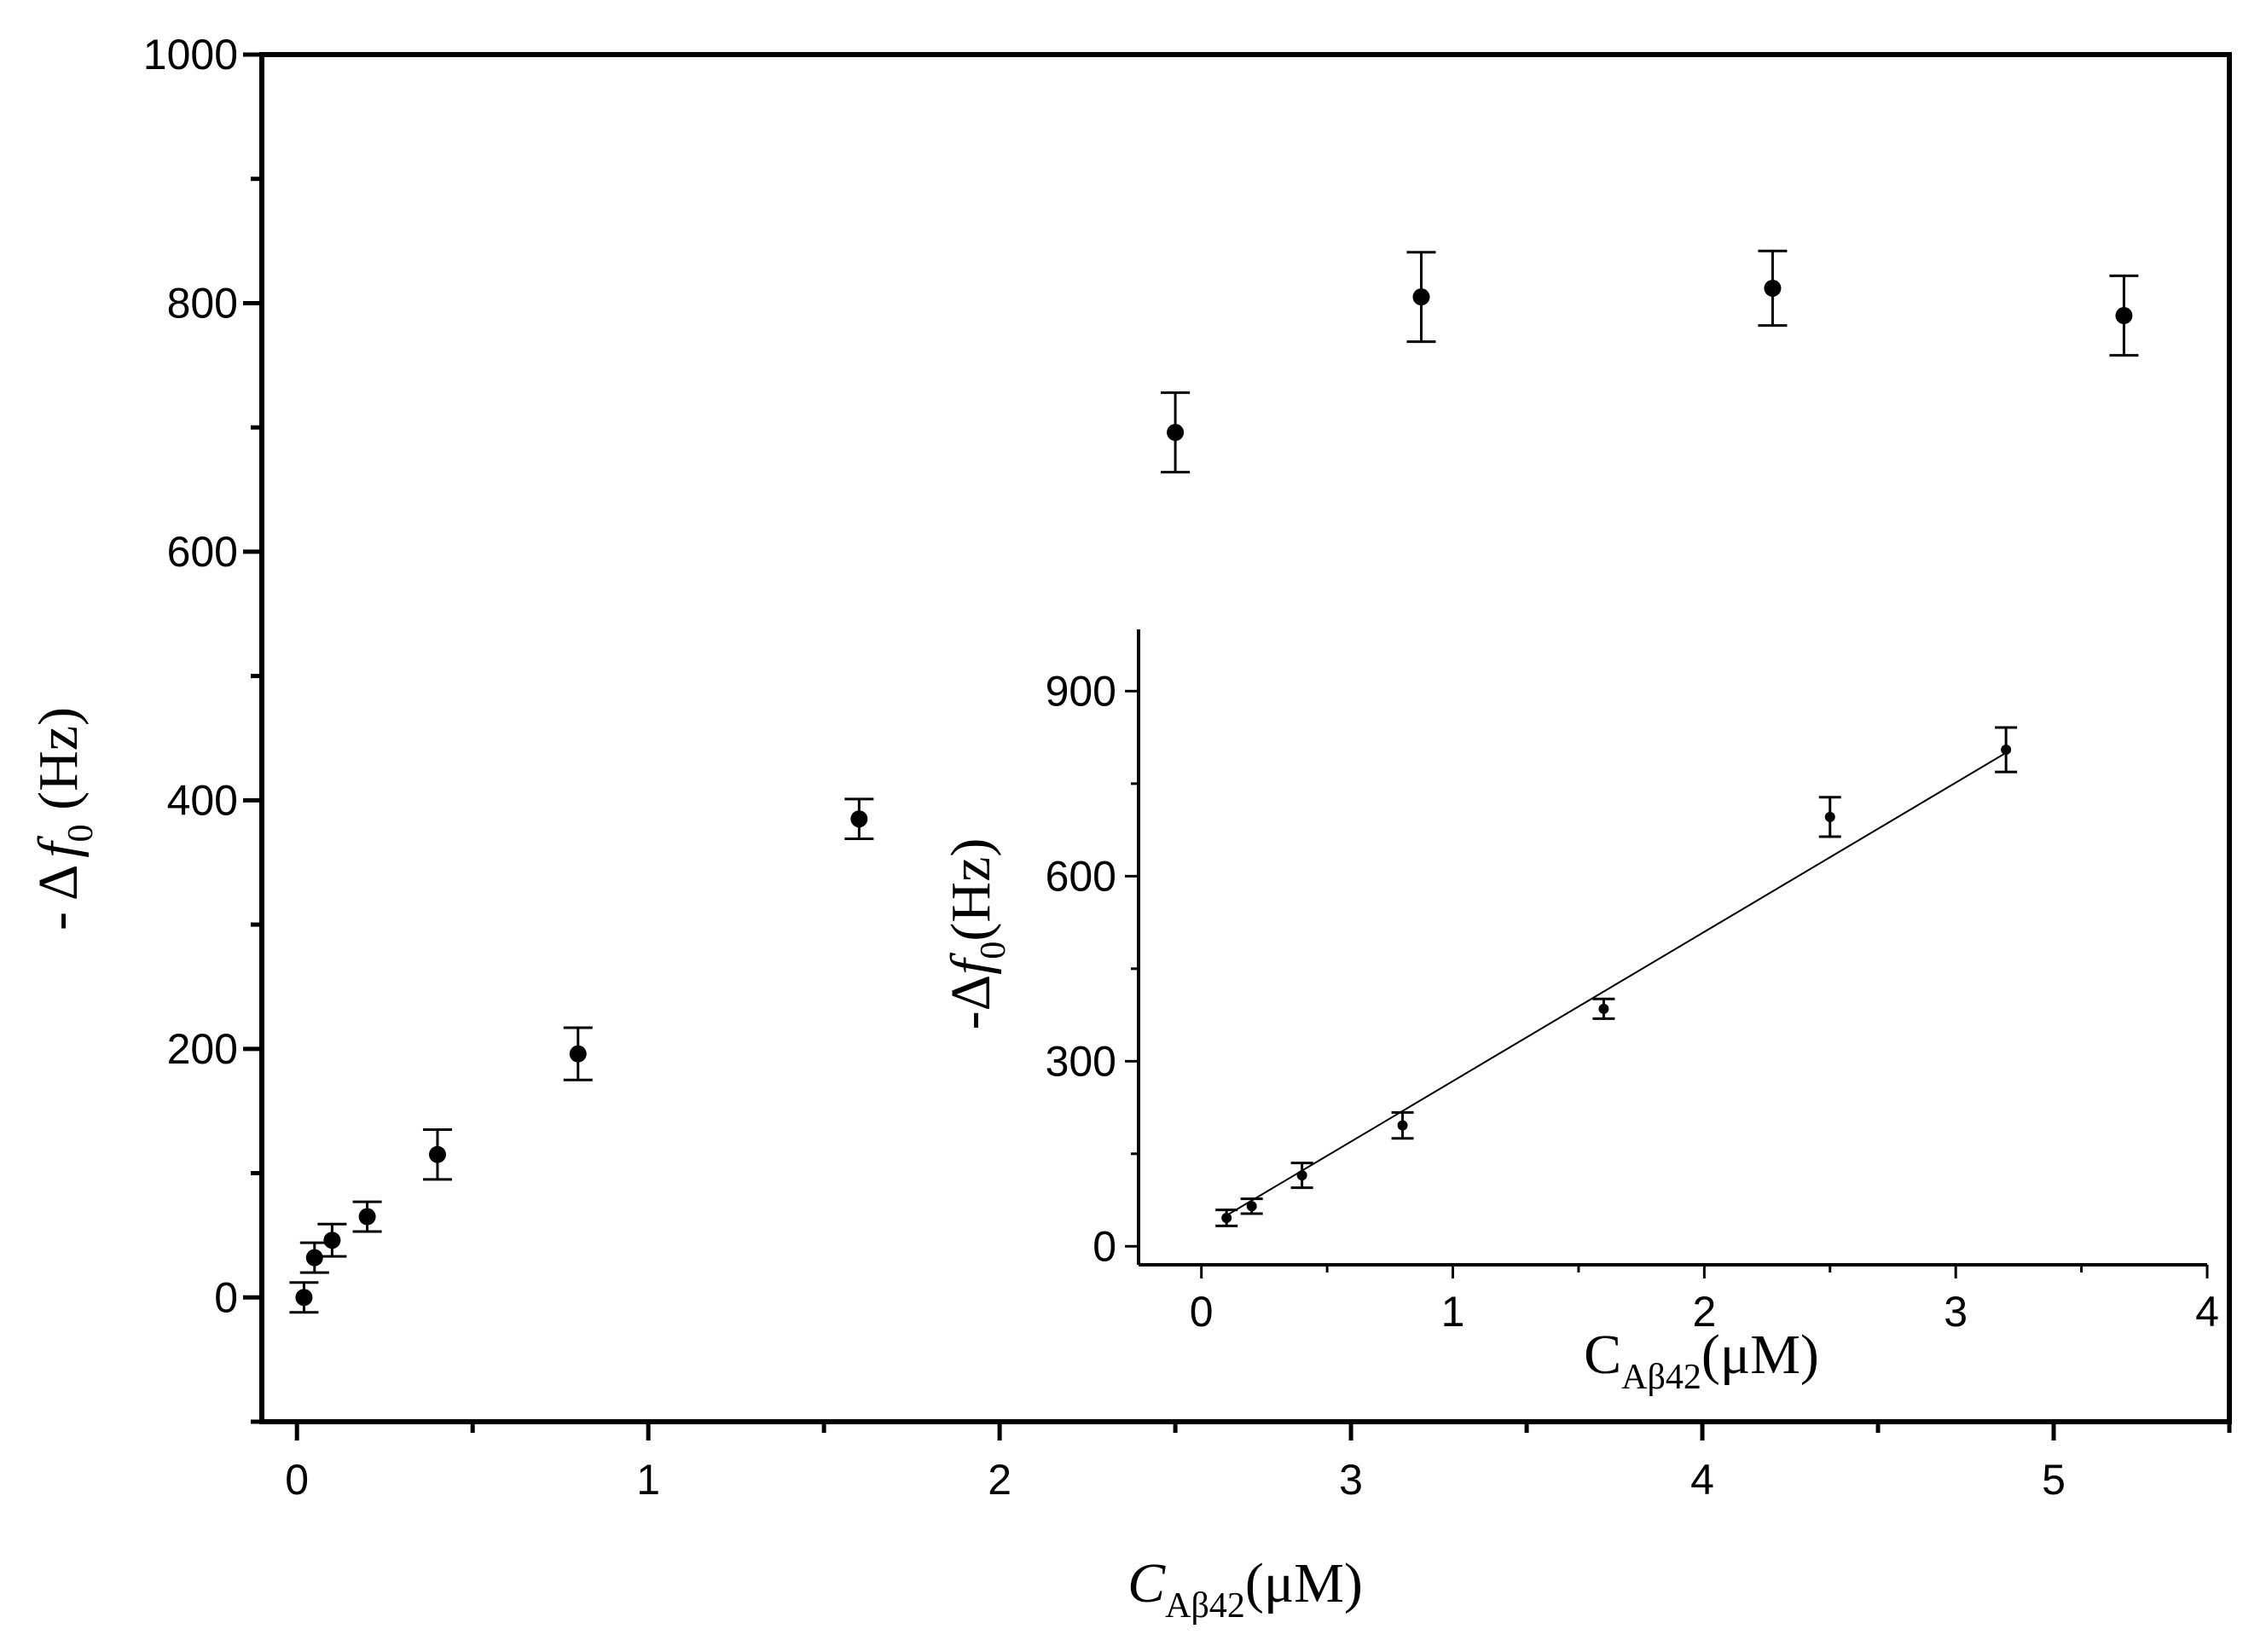 This screenshot has width=2243, height=1652. What do you see at coordinates (1453, 1312) in the screenshot?
I see `inset-x-tick-label: 1` at bounding box center [1453, 1312].